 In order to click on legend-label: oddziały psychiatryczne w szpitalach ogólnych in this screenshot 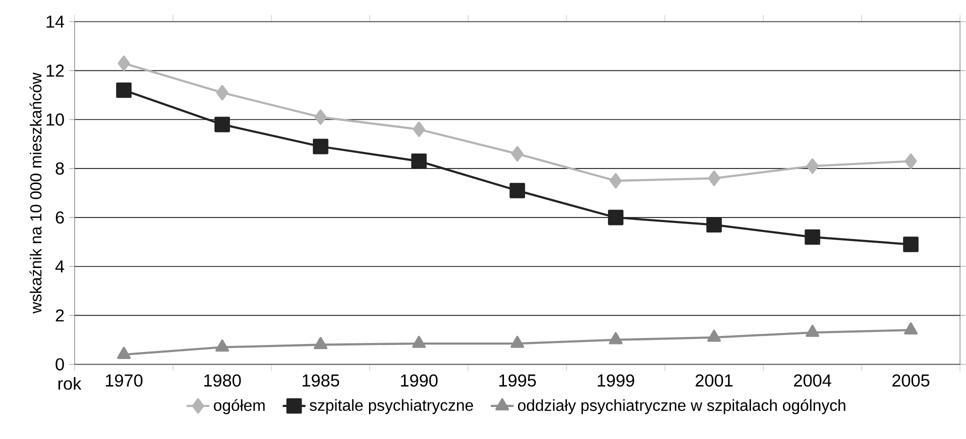, I will do `click(682, 406)`.